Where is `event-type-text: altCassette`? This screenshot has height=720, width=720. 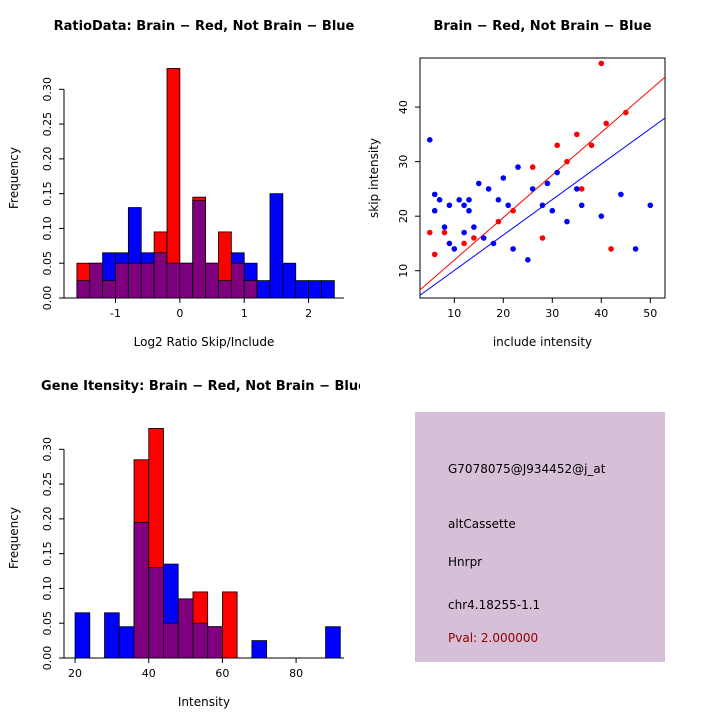 event-type-text: altCassette is located at coordinates (482, 524).